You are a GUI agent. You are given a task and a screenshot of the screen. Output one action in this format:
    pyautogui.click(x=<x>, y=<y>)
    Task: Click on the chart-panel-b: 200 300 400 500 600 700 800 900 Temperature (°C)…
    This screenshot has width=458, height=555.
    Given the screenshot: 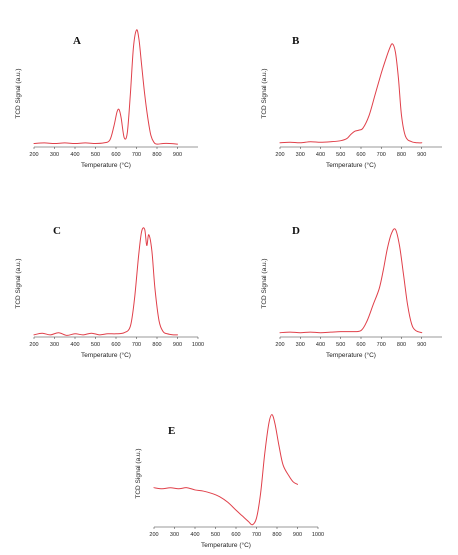 What is the action you would take?
    pyautogui.click(x=351, y=102)
    